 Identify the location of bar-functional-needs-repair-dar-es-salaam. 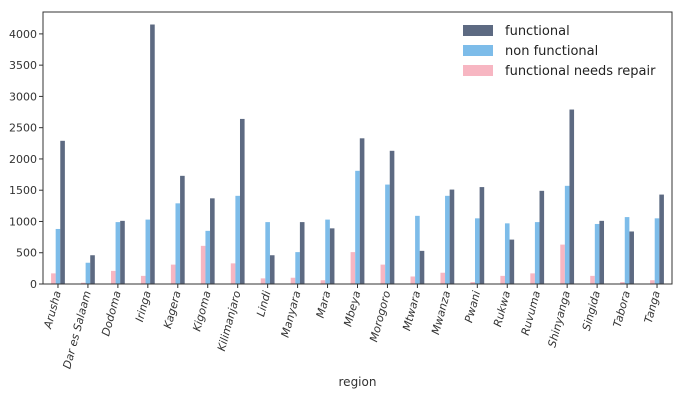
(83, 283).